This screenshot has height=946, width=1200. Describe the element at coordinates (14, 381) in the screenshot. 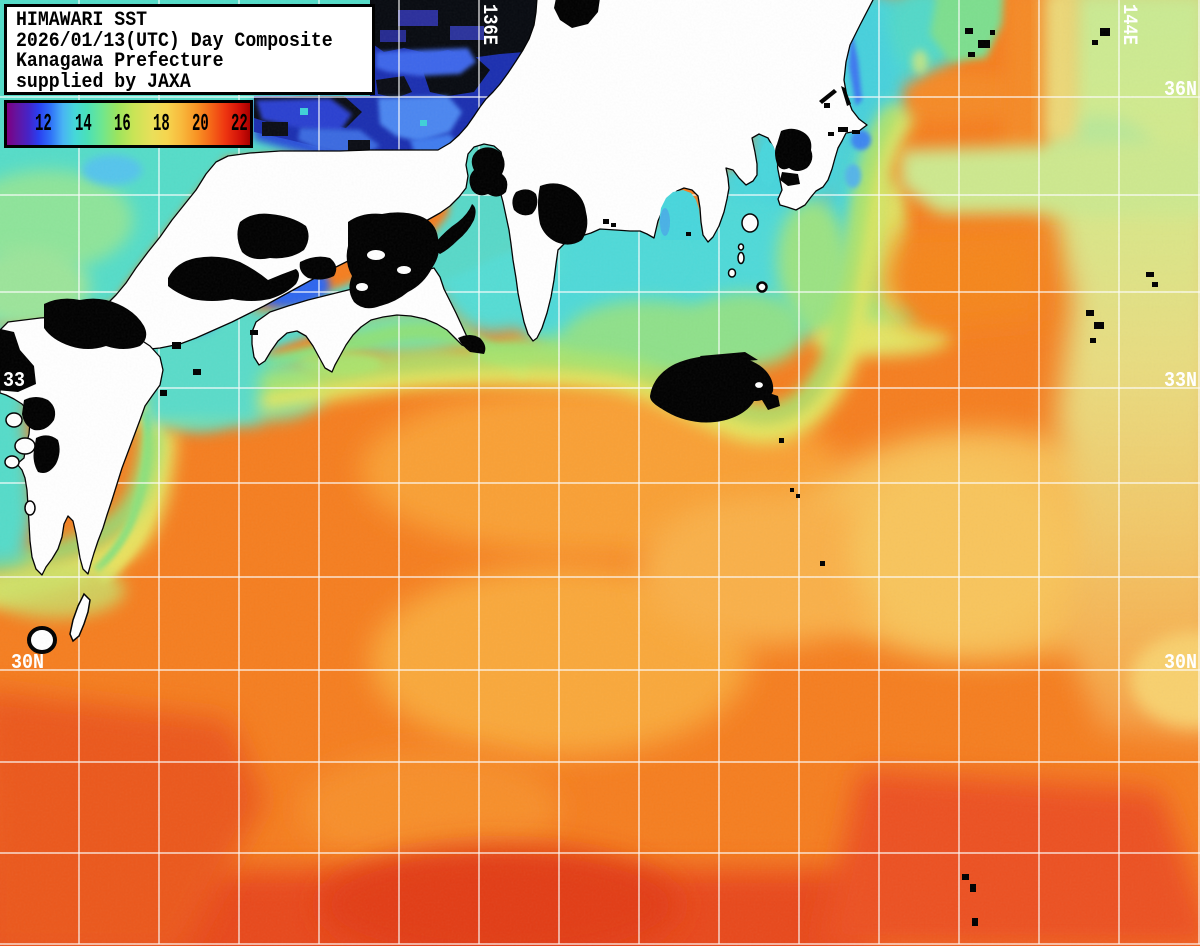

I see `svg-text: 33` at that location.